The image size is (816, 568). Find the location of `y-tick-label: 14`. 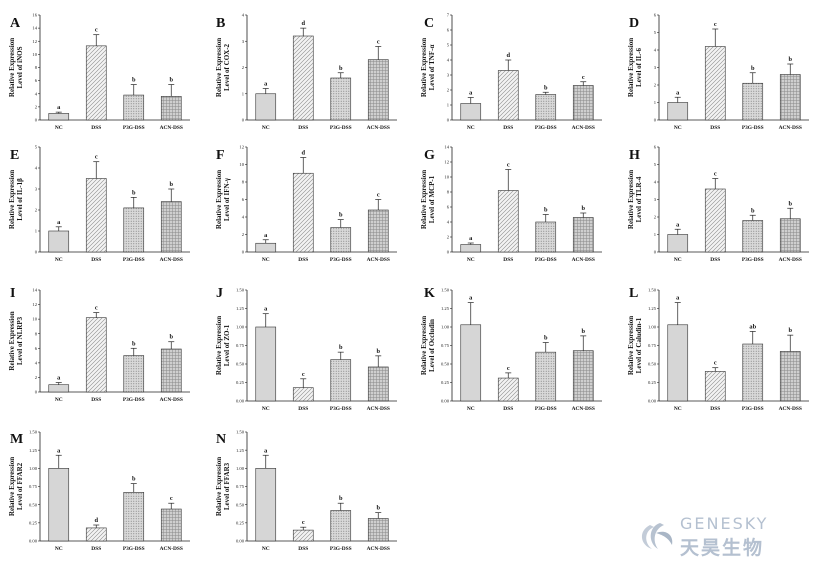

y-tick-label: 14 is located at coordinates (34, 28).